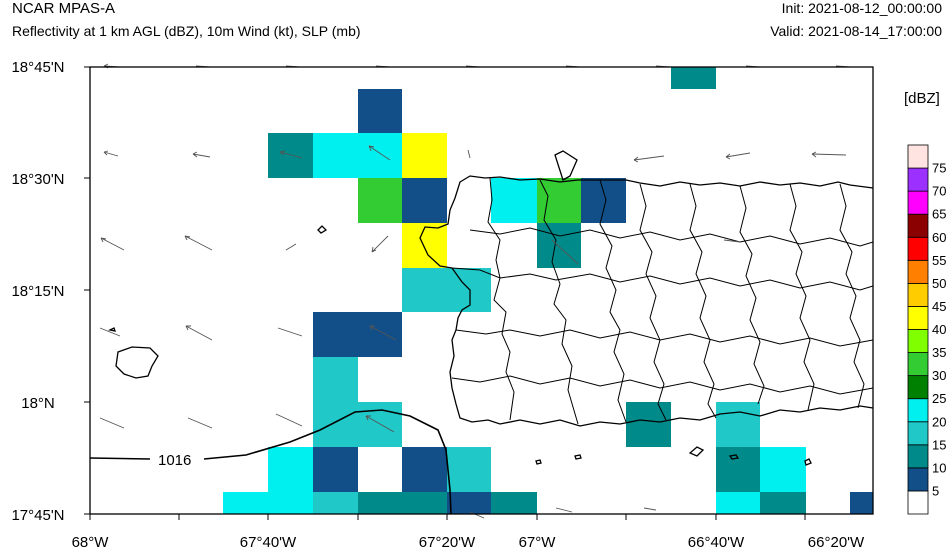 The image size is (950, 555). Describe the element at coordinates (939, 237) in the screenshot. I see `colorbar-level-label: 60` at that location.